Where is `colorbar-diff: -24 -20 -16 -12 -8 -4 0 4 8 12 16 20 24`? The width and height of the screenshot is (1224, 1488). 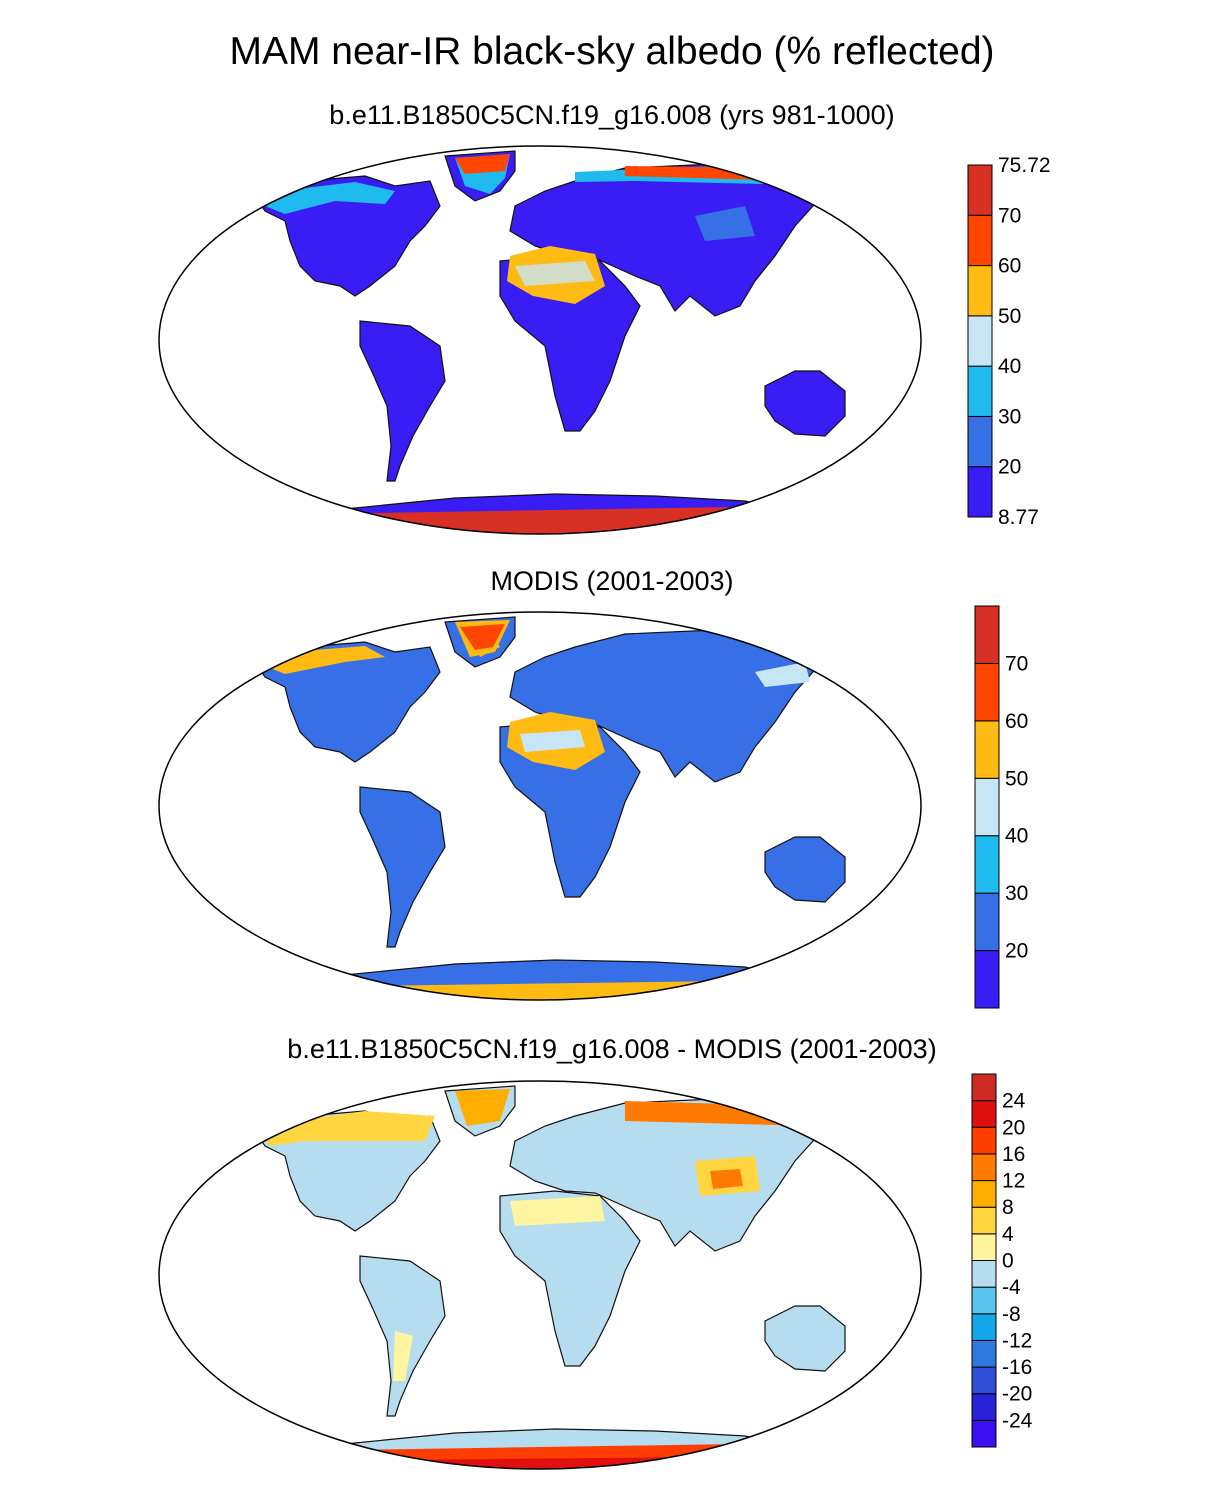 colorbar-diff: -24 -20 -16 -12 -8 -4 0 4 8 12 16 20 24 is located at coordinates (1002, 1260).